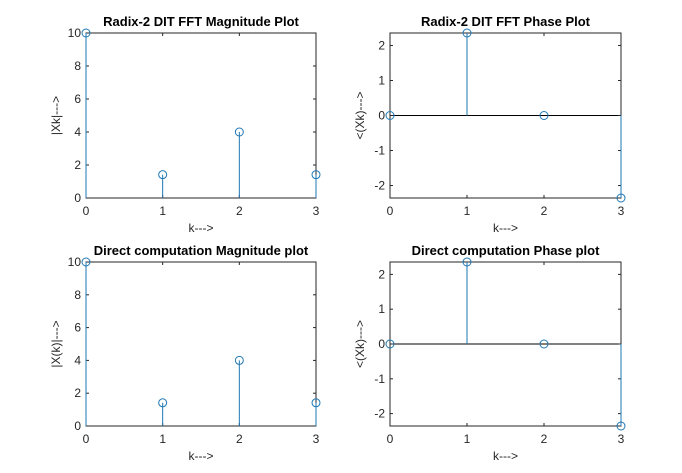 The image size is (682, 473). Describe the element at coordinates (506, 21) in the screenshot. I see `chart-title: Radix-2 DIT FFT Phase Plot` at that location.